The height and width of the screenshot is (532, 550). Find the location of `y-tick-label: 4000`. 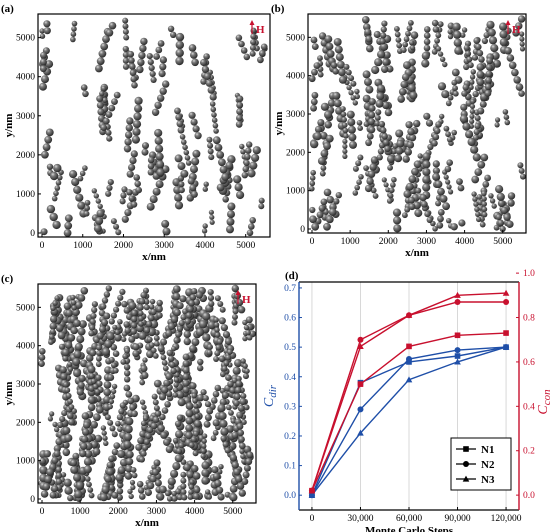

y-tick-label: 4000 is located at coordinates (295, 77).